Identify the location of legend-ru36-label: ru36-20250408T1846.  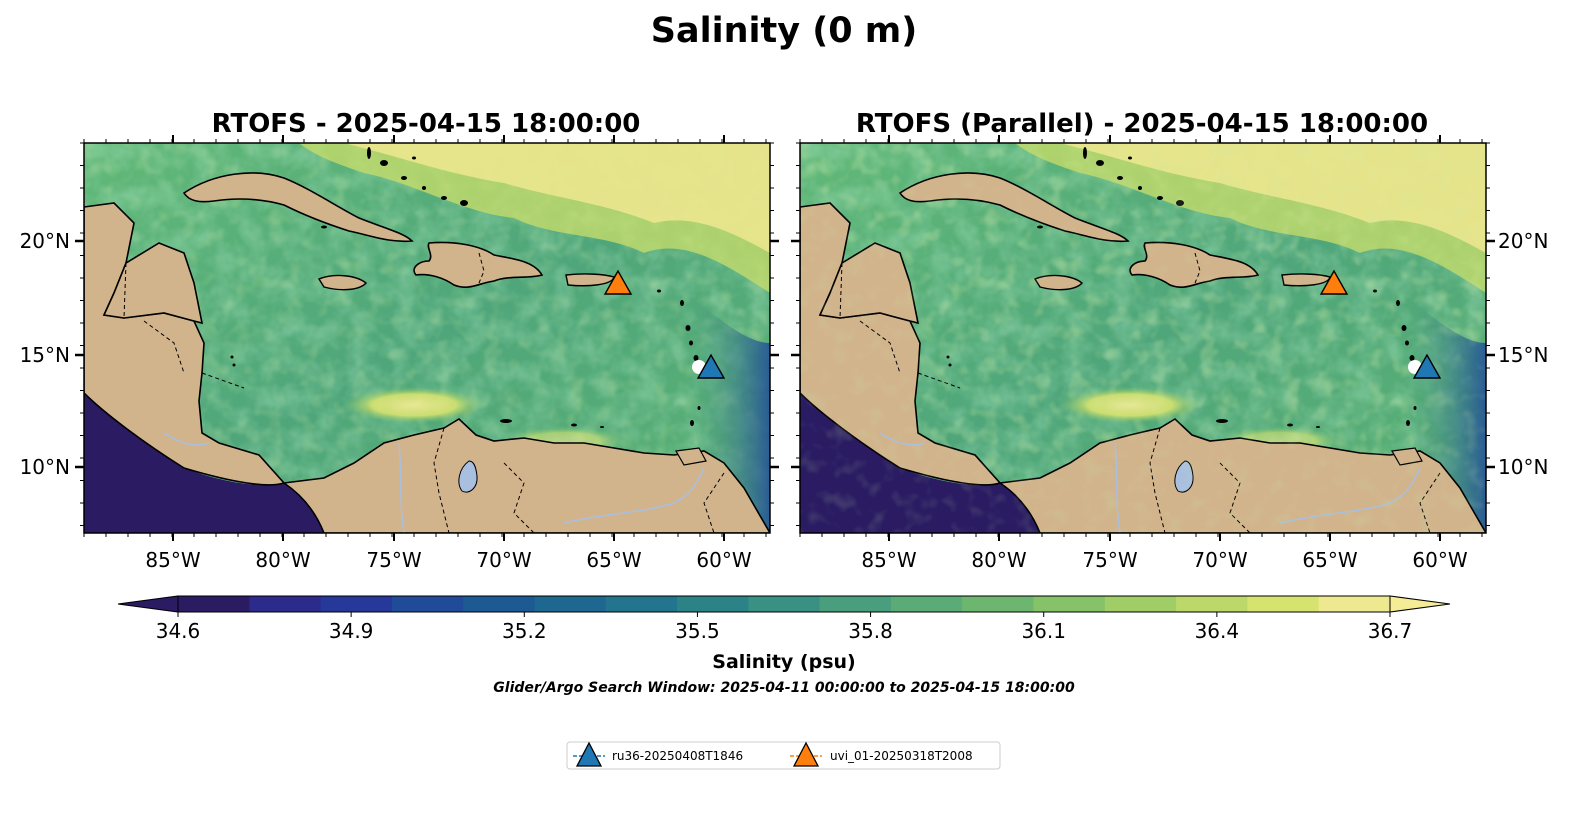
(677, 756).